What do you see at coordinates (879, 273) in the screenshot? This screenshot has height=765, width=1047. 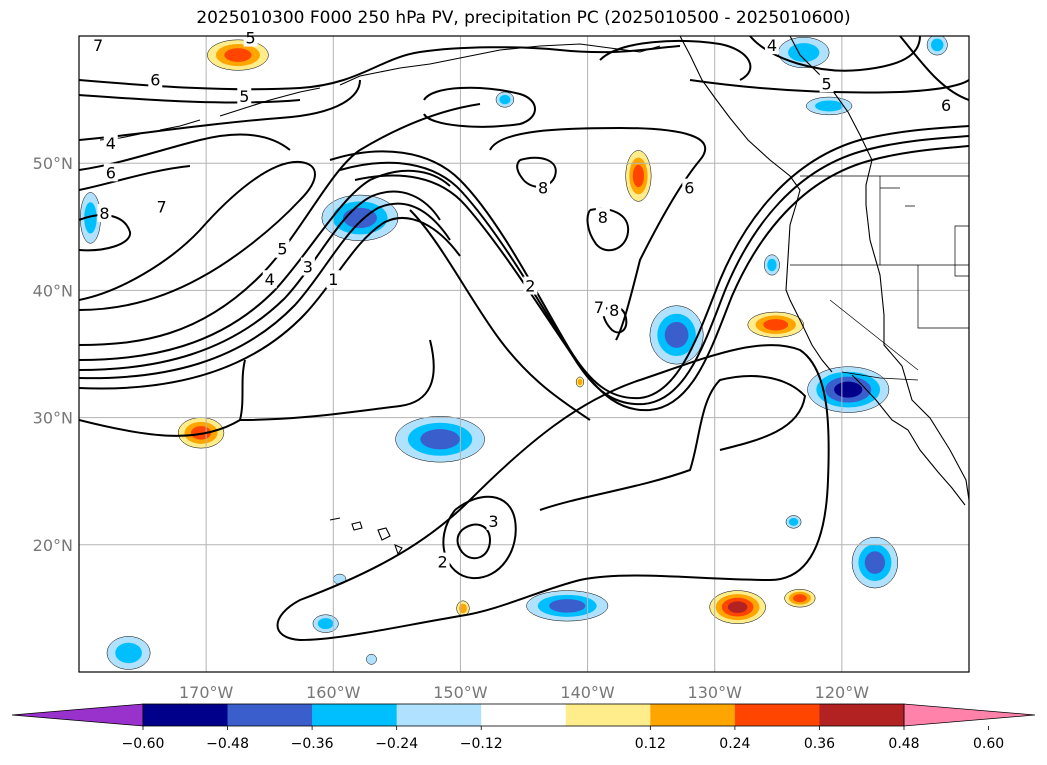 I see `us-state-borders` at bounding box center [879, 273].